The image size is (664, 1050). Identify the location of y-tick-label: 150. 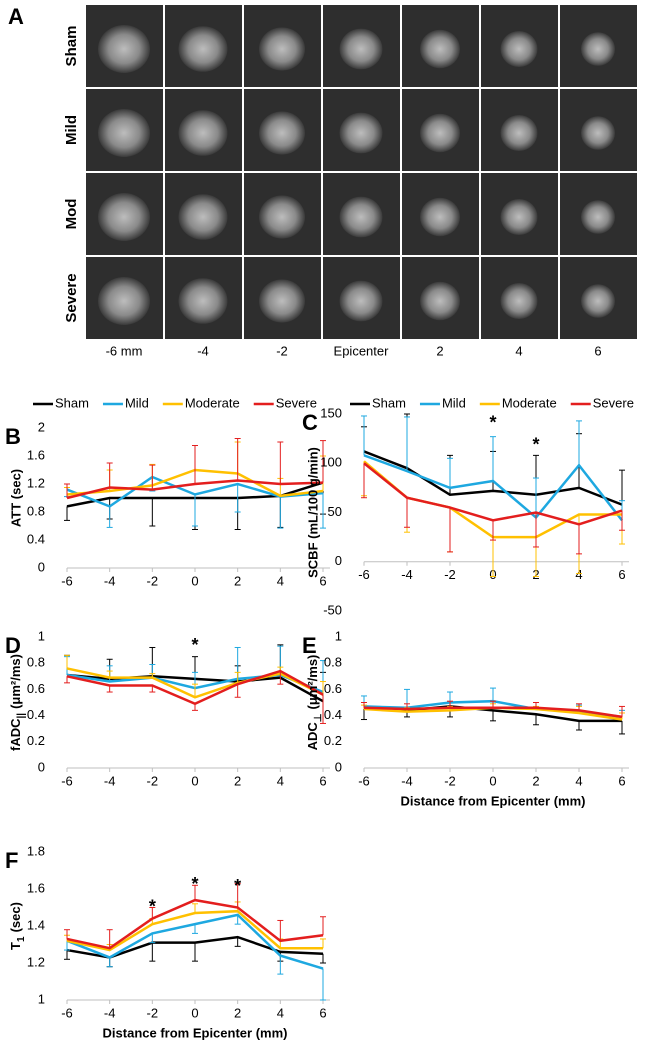
(331, 412).